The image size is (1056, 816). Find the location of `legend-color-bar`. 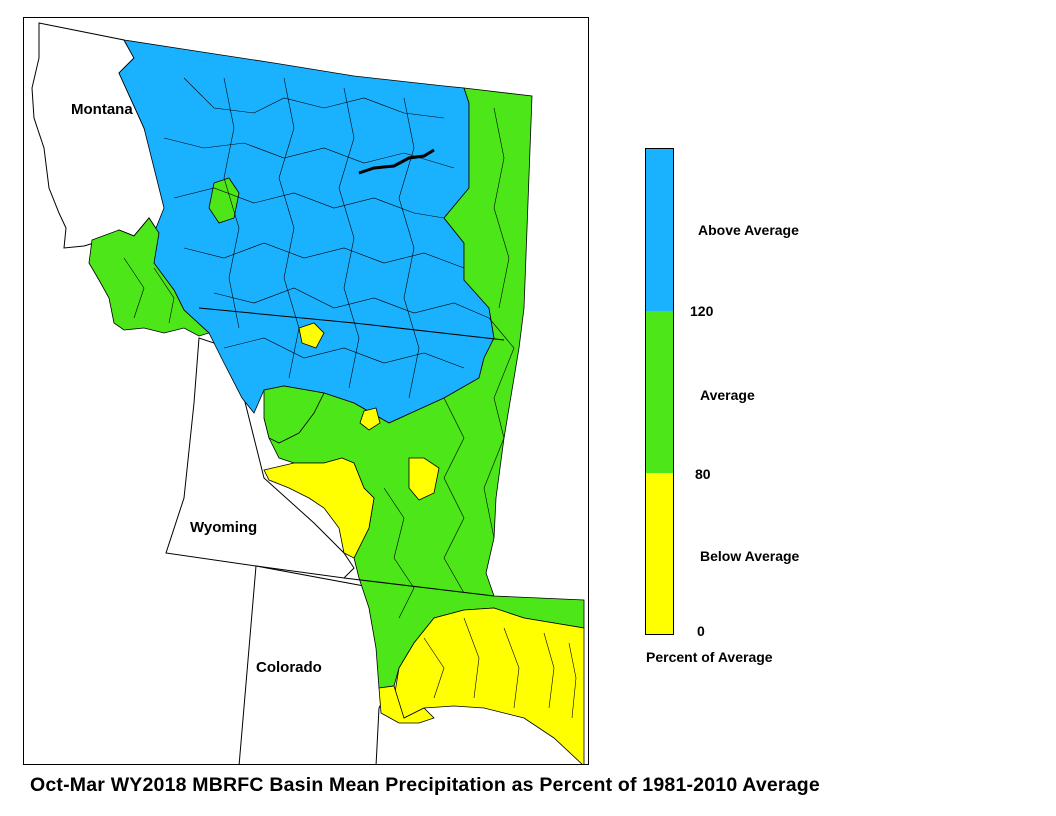

legend-color-bar is located at coordinates (659, 391).